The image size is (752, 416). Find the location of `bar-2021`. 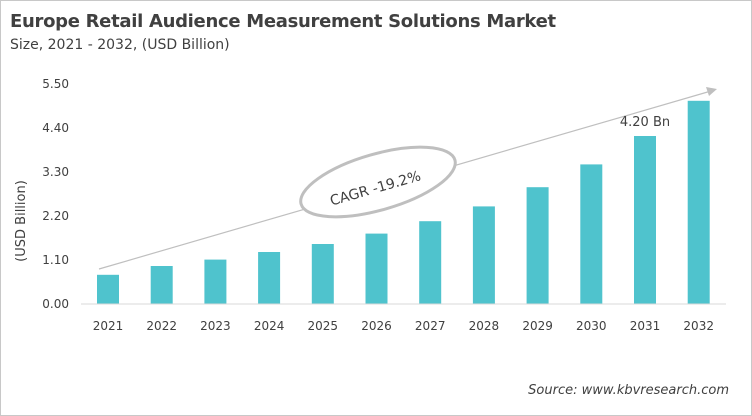

bar-2021 is located at coordinates (108, 289).